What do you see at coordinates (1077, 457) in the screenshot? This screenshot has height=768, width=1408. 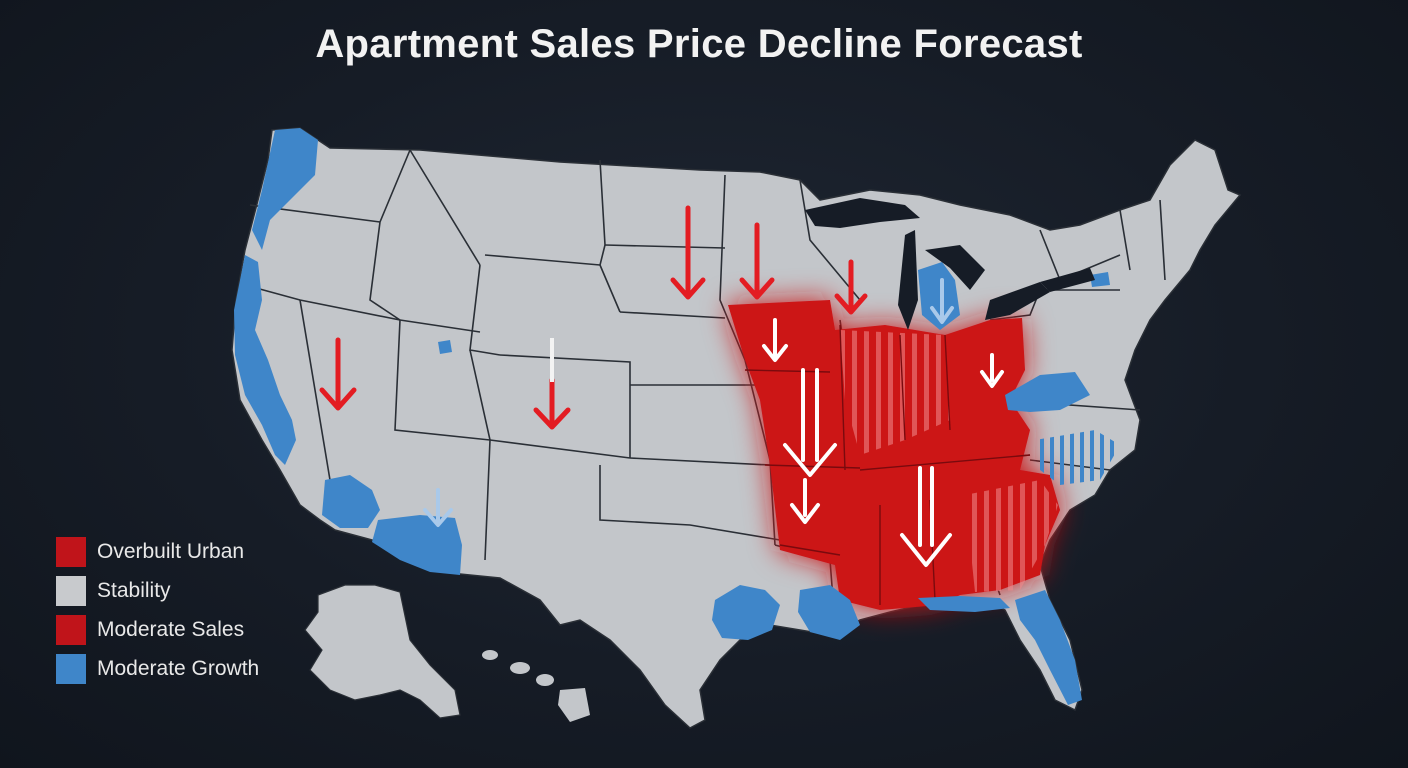 I see `blue-stripe-area-north-carolina` at bounding box center [1077, 457].